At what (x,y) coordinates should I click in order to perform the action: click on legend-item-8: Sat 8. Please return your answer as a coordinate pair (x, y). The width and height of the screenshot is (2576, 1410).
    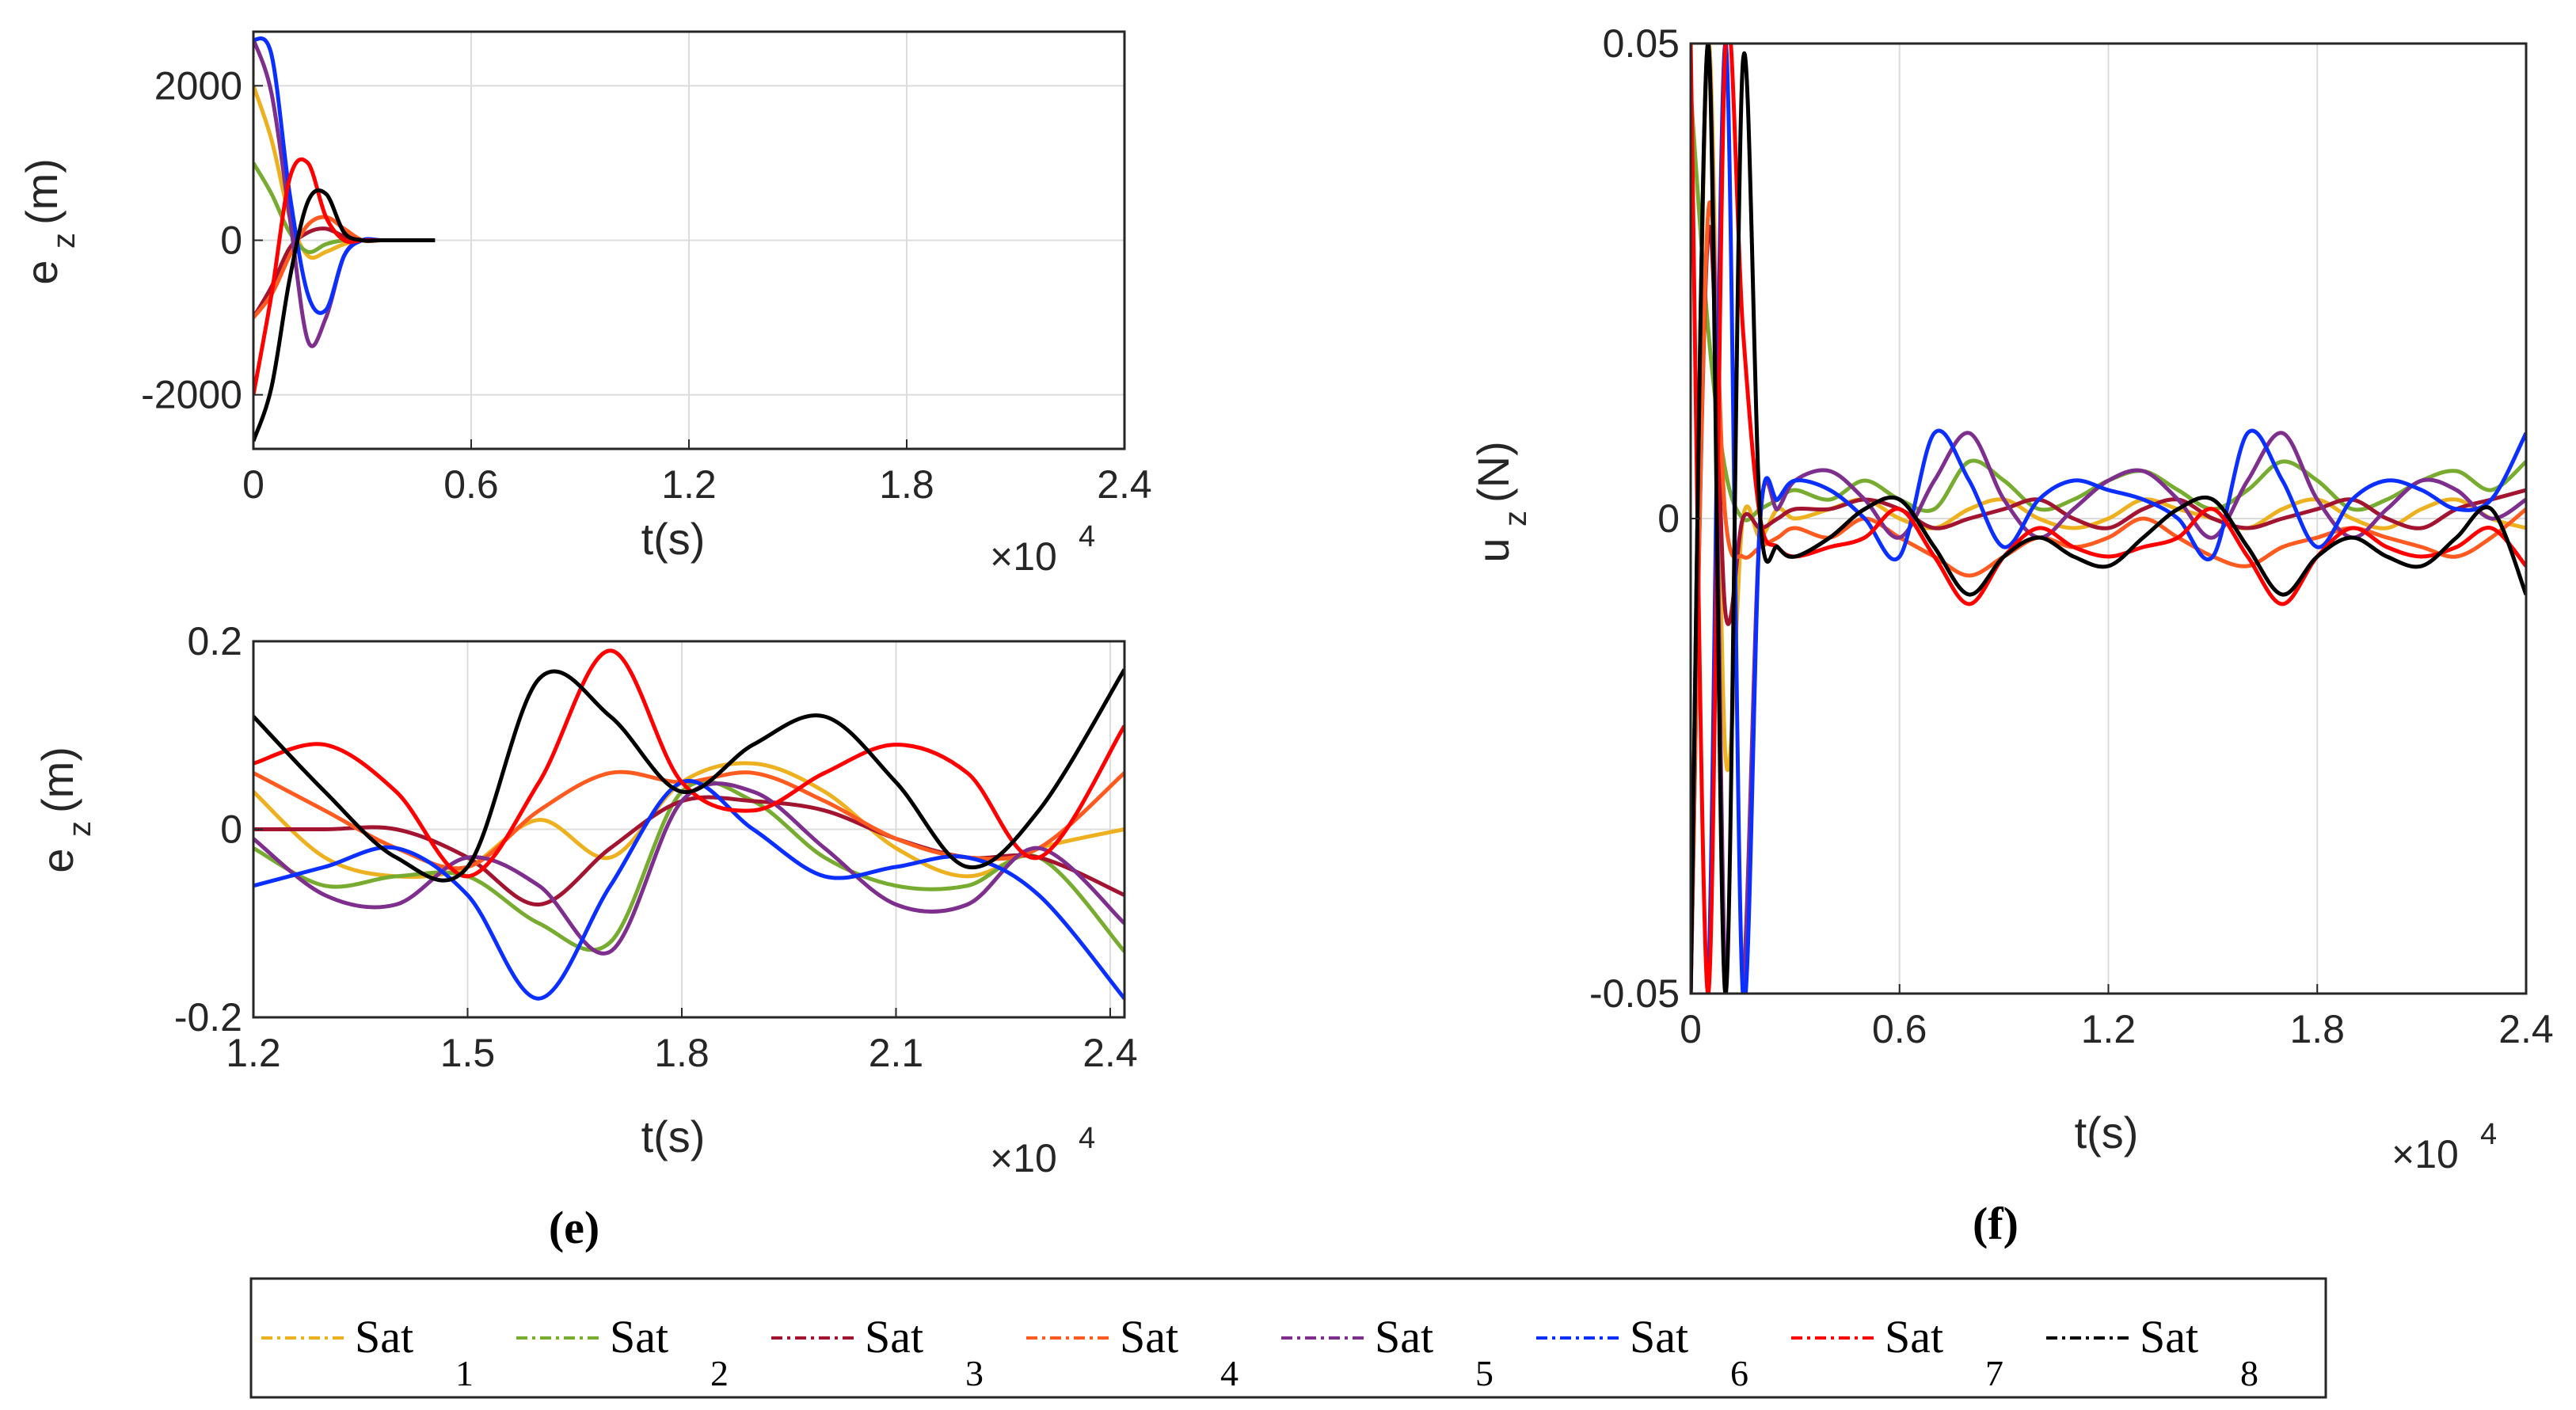
    Looking at the image, I should click on (2152, 1352).